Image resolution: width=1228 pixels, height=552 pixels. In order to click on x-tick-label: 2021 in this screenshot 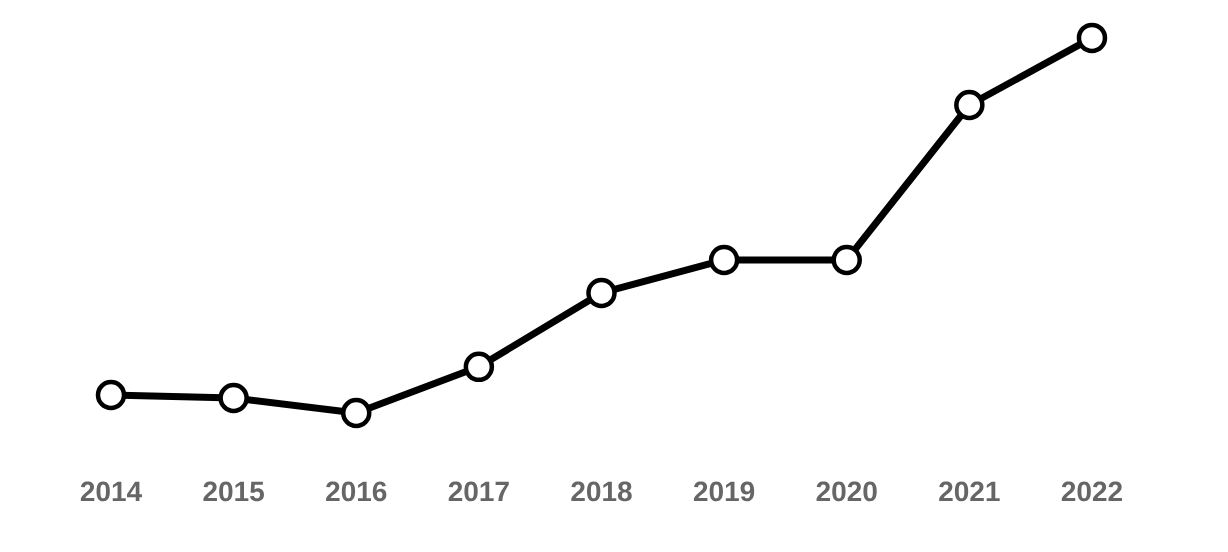, I will do `click(969, 491)`.